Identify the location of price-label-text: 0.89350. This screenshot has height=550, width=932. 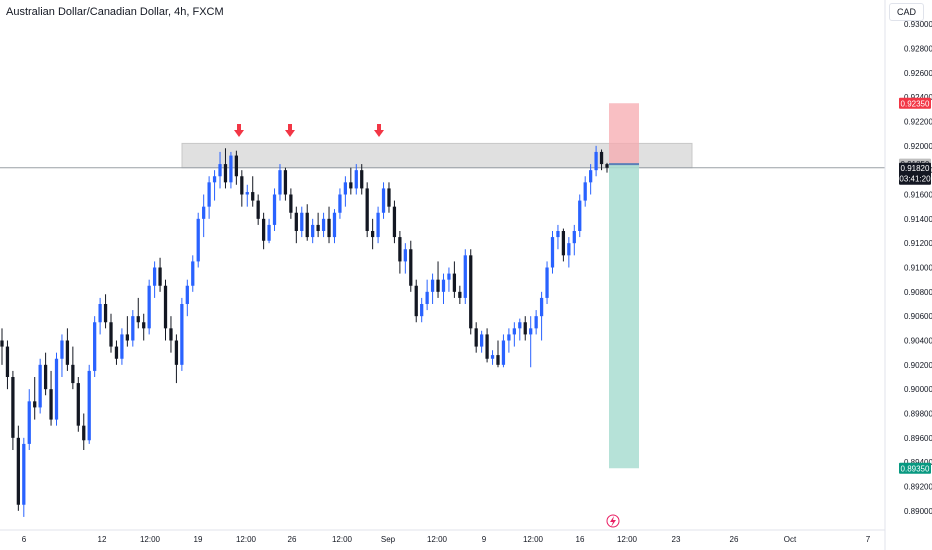
(915, 468).